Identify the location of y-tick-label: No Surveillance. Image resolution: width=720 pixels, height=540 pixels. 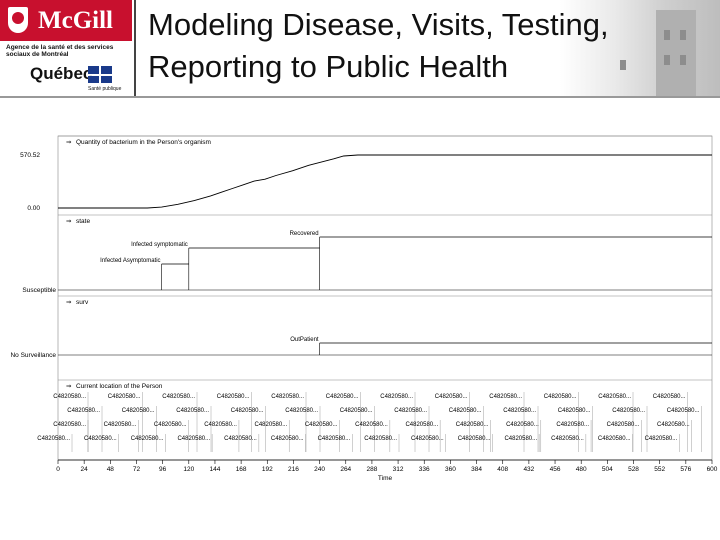
(33, 355).